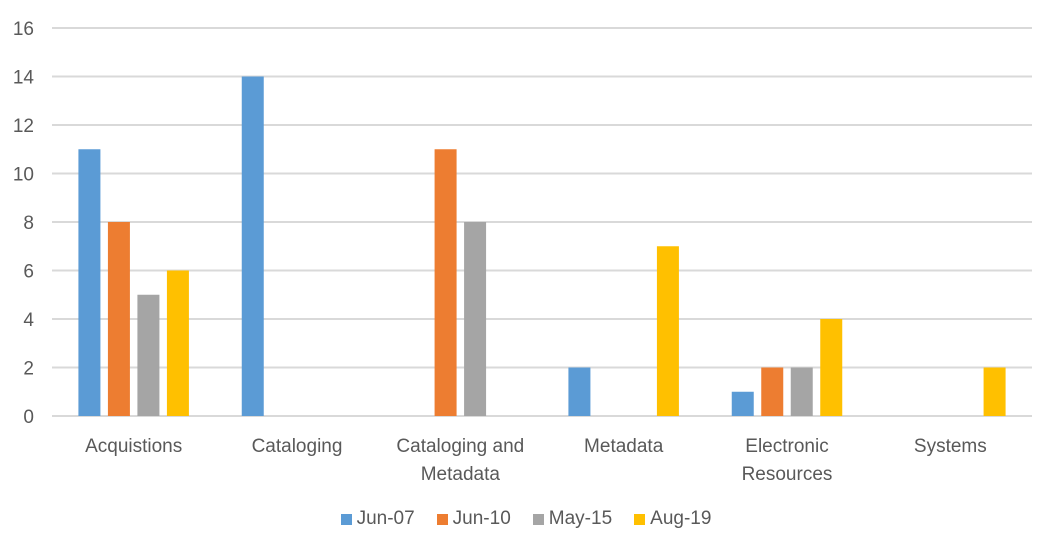 Image resolution: width=1052 pixels, height=545 pixels. I want to click on y-tick-label: 0, so click(28, 417).